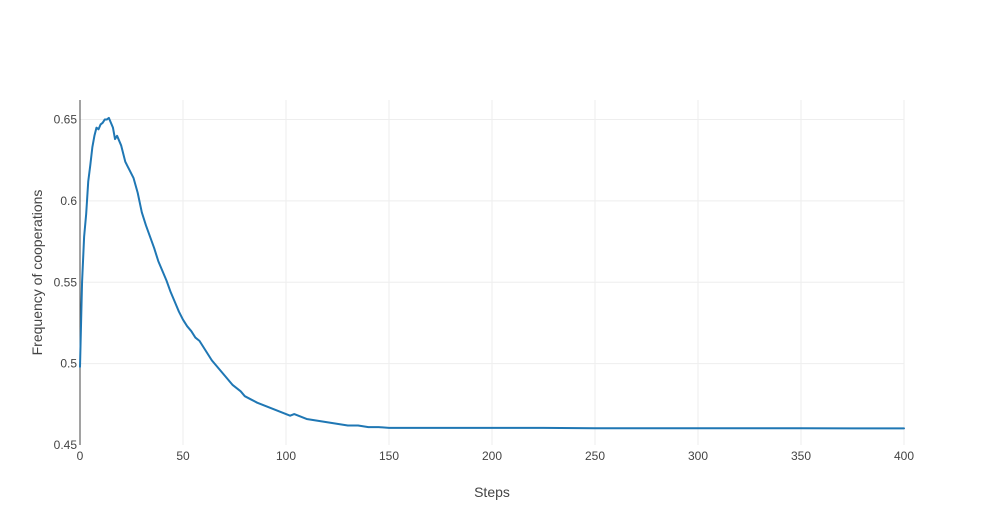 The image size is (985, 530). Describe the element at coordinates (183, 456) in the screenshot. I see `x-tick-label: 50` at that location.